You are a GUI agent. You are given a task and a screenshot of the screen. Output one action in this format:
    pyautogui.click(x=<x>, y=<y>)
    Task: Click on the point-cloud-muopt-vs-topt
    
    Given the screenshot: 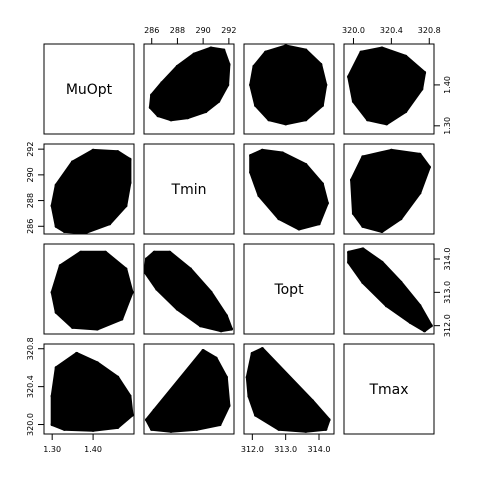 What is the action you would take?
    pyautogui.click(x=288, y=85)
    